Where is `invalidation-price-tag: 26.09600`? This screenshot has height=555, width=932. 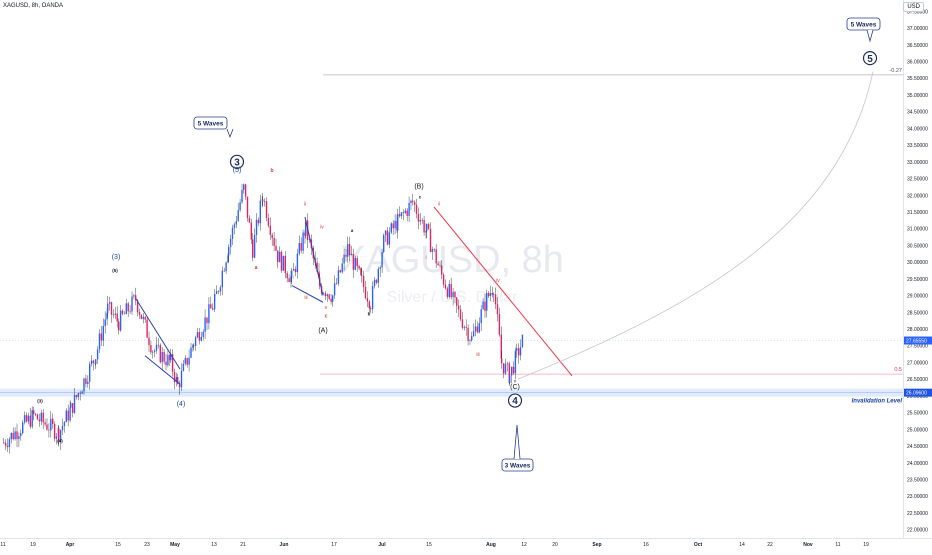
invalidation-price-tag: 26.09600 is located at coordinates (916, 394).